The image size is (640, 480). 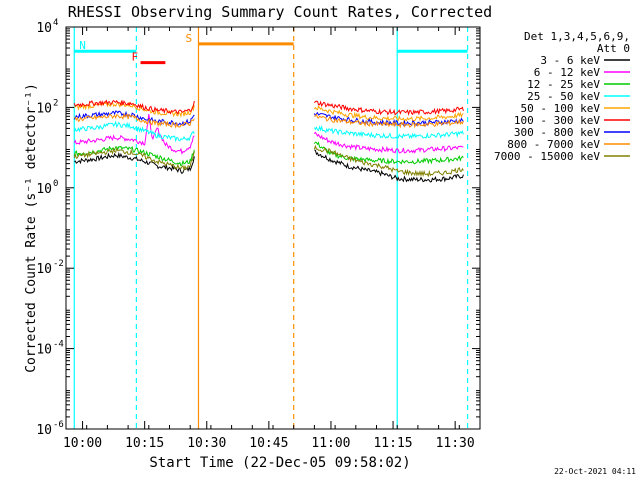 I want to click on series-line-7-seg0, so click(x=134, y=120).